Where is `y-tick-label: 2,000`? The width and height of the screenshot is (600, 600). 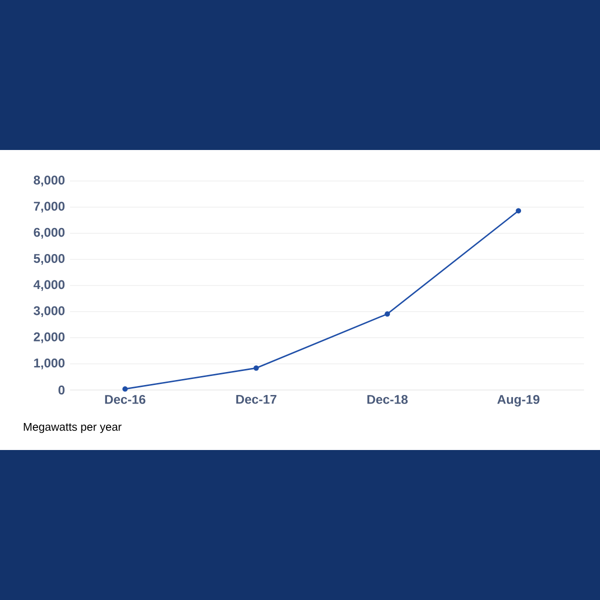
y-tick-label: 2,000 is located at coordinates (49, 338).